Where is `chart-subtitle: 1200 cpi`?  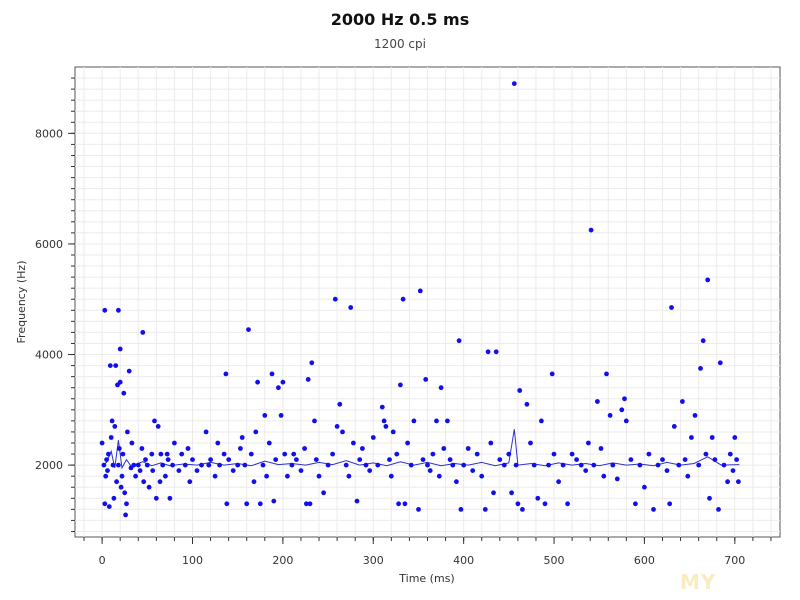
chart-subtitle: 1200 cpi is located at coordinates (400, 44).